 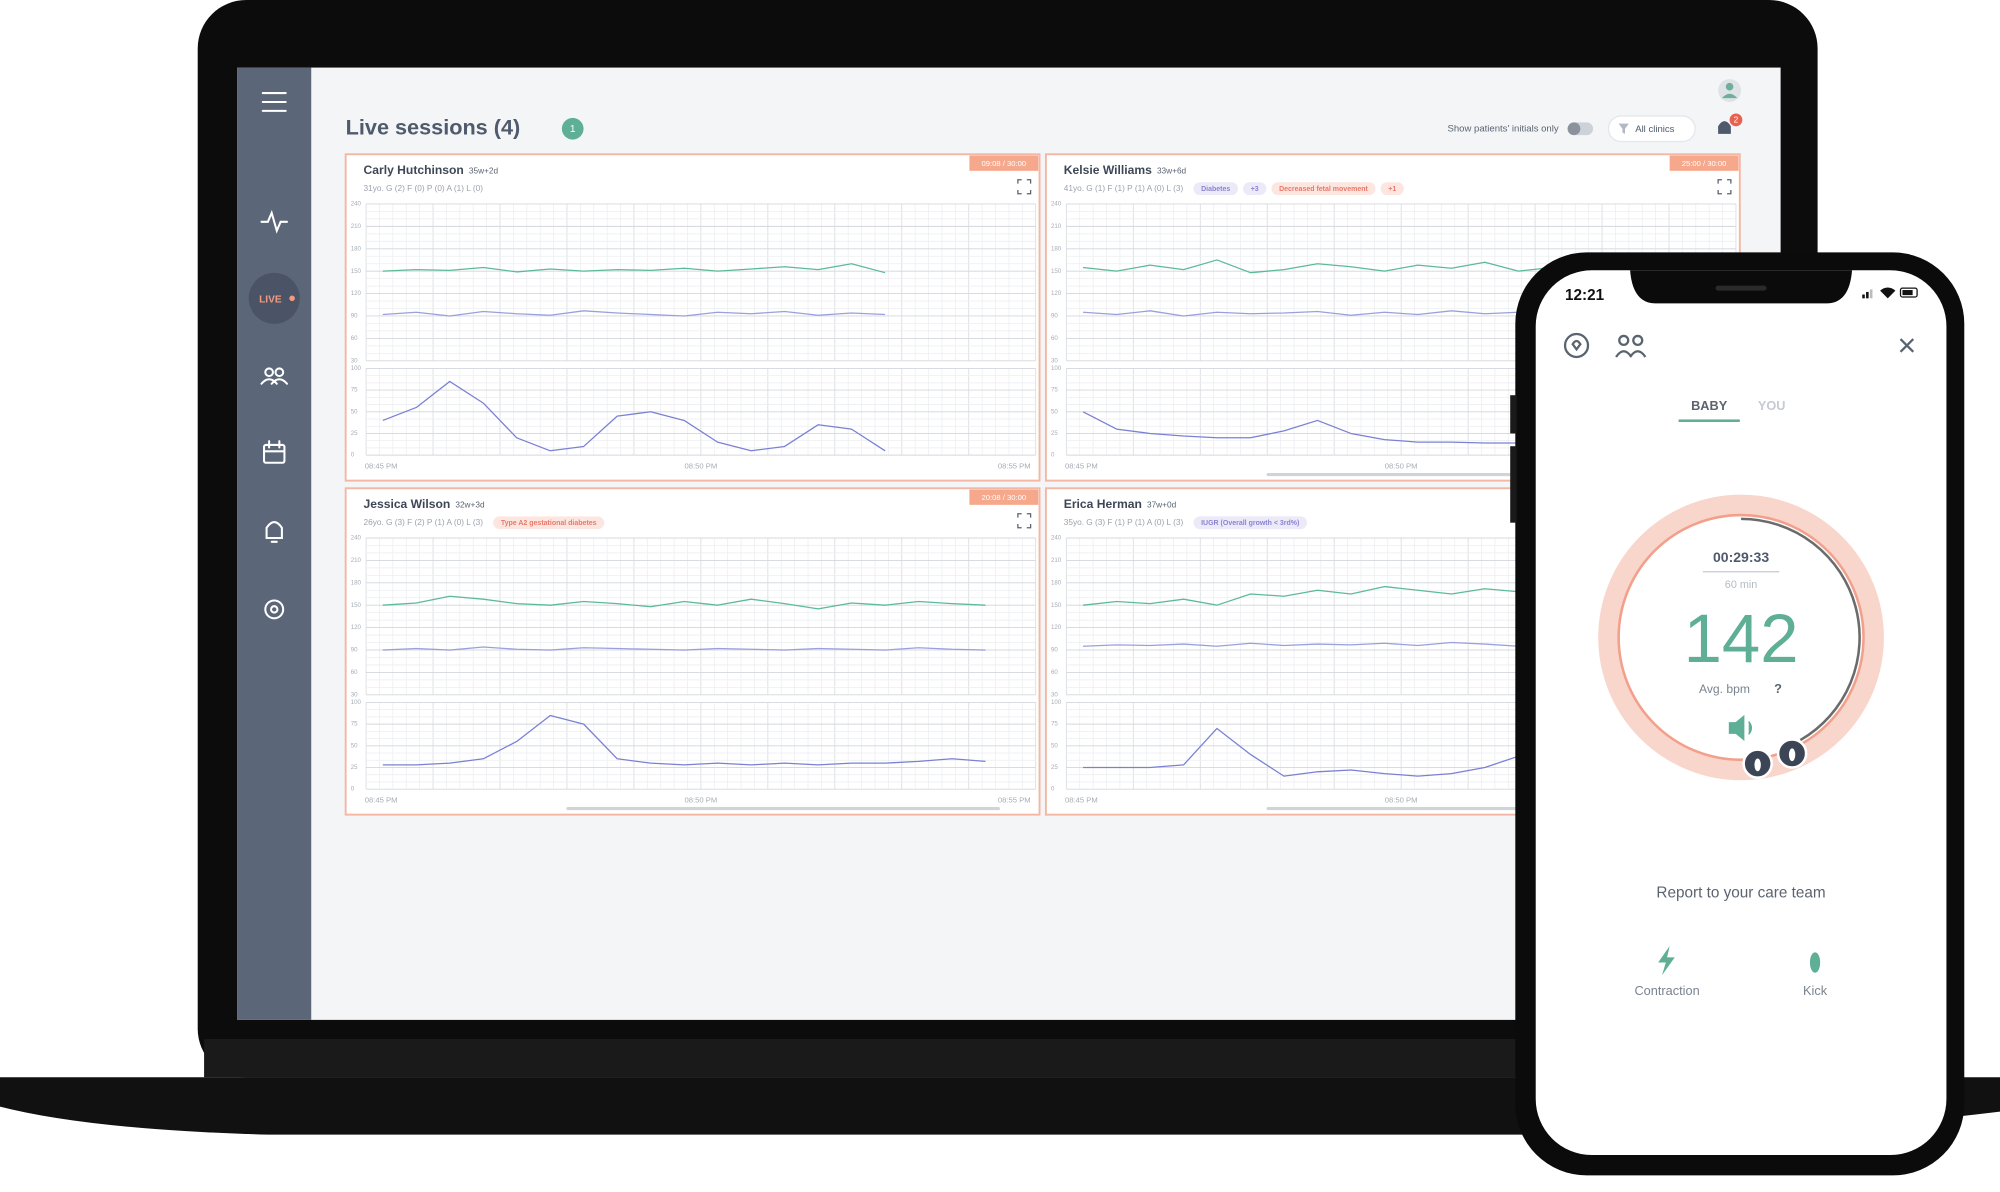 What do you see at coordinates (1815, 962) in the screenshot?
I see `kick-icon` at bounding box center [1815, 962].